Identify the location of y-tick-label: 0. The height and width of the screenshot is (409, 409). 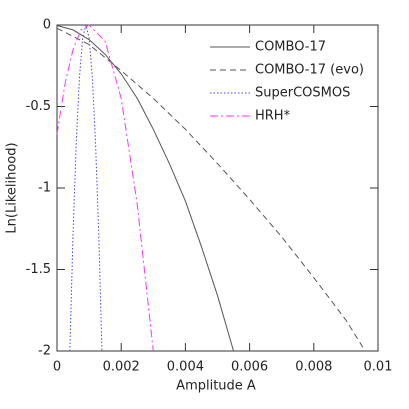
(47, 25).